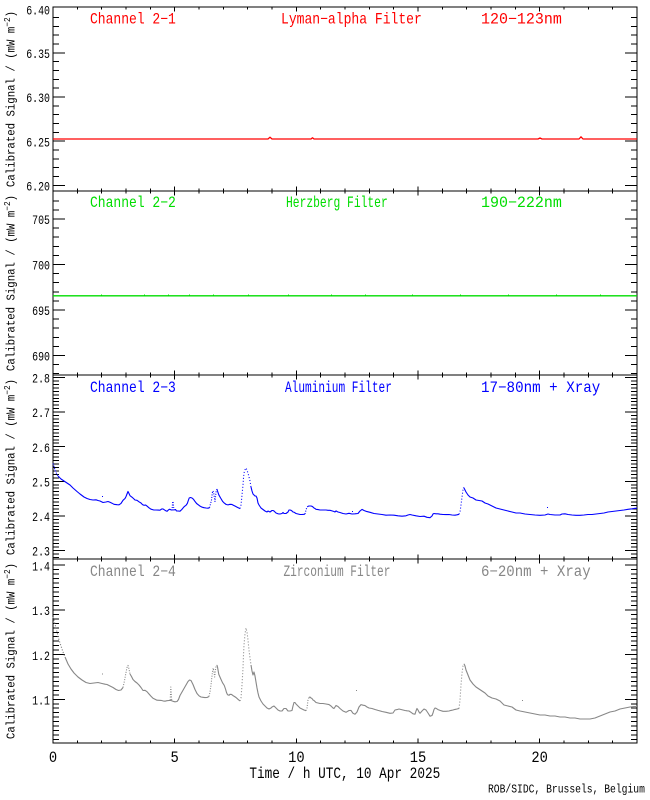 The height and width of the screenshot is (800, 650). I want to click on svg-text: 2.4, so click(41, 518).